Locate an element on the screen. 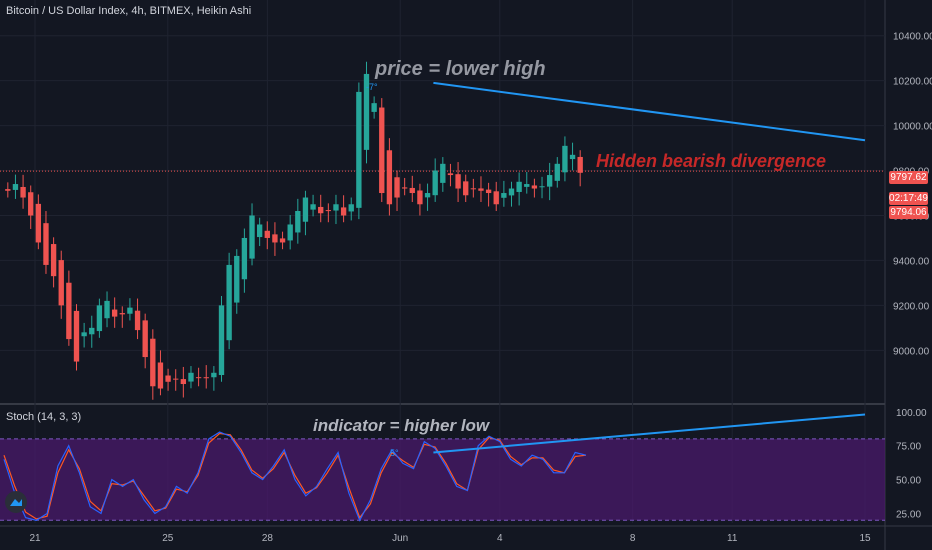 The width and height of the screenshot is (932, 550). indicator-note: indicator = higher low is located at coordinates (402, 425).